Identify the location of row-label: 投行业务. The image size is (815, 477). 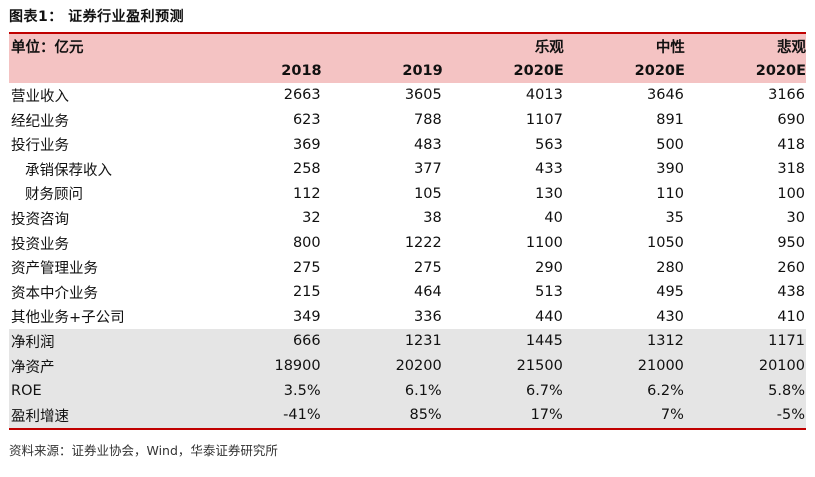
(40, 146).